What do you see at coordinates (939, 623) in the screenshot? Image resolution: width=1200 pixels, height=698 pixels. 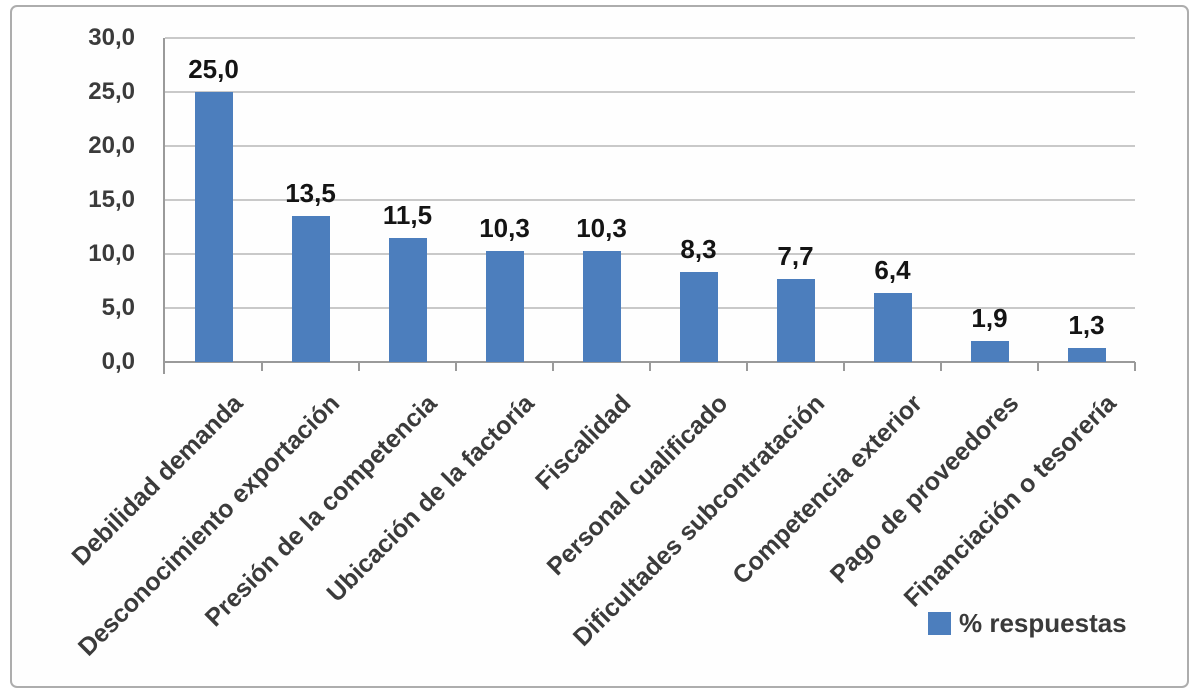 I see `legend-swatch` at bounding box center [939, 623].